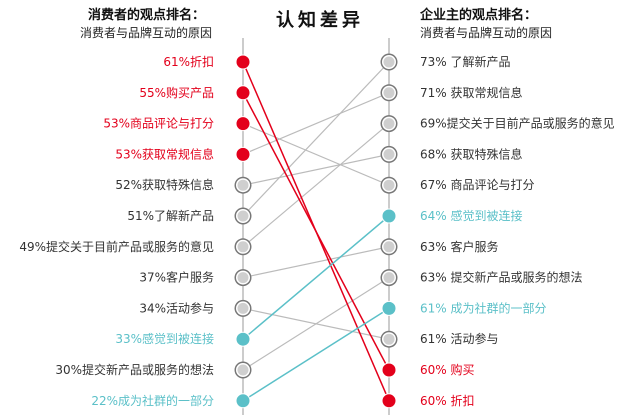 Image resolution: width=640 pixels, height=419 pixels. What do you see at coordinates (164, 338) in the screenshot?
I see `left-label: 33%感觉到被连接` at bounding box center [164, 338].